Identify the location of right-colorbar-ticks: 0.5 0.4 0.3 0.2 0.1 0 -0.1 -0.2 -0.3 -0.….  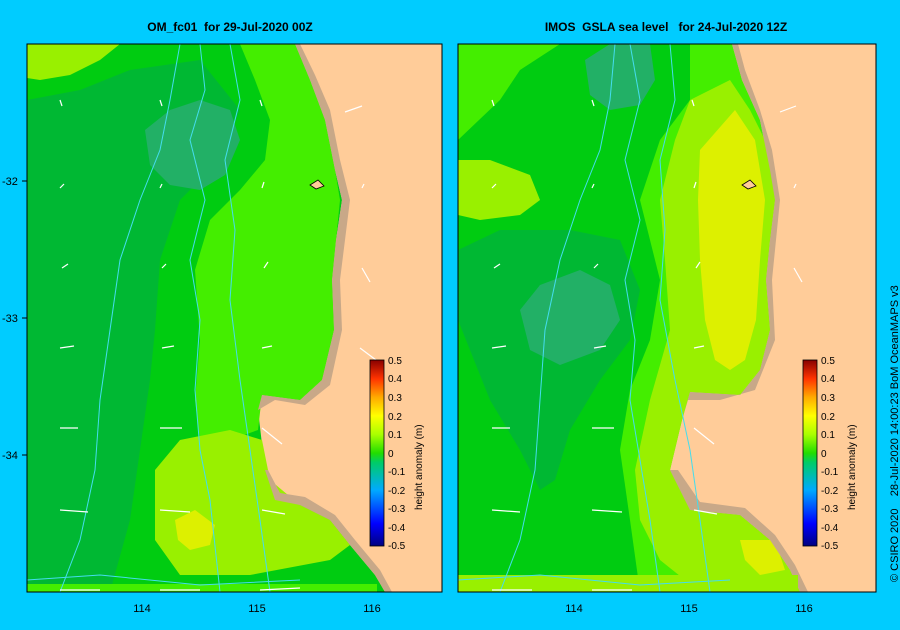
(830, 454).